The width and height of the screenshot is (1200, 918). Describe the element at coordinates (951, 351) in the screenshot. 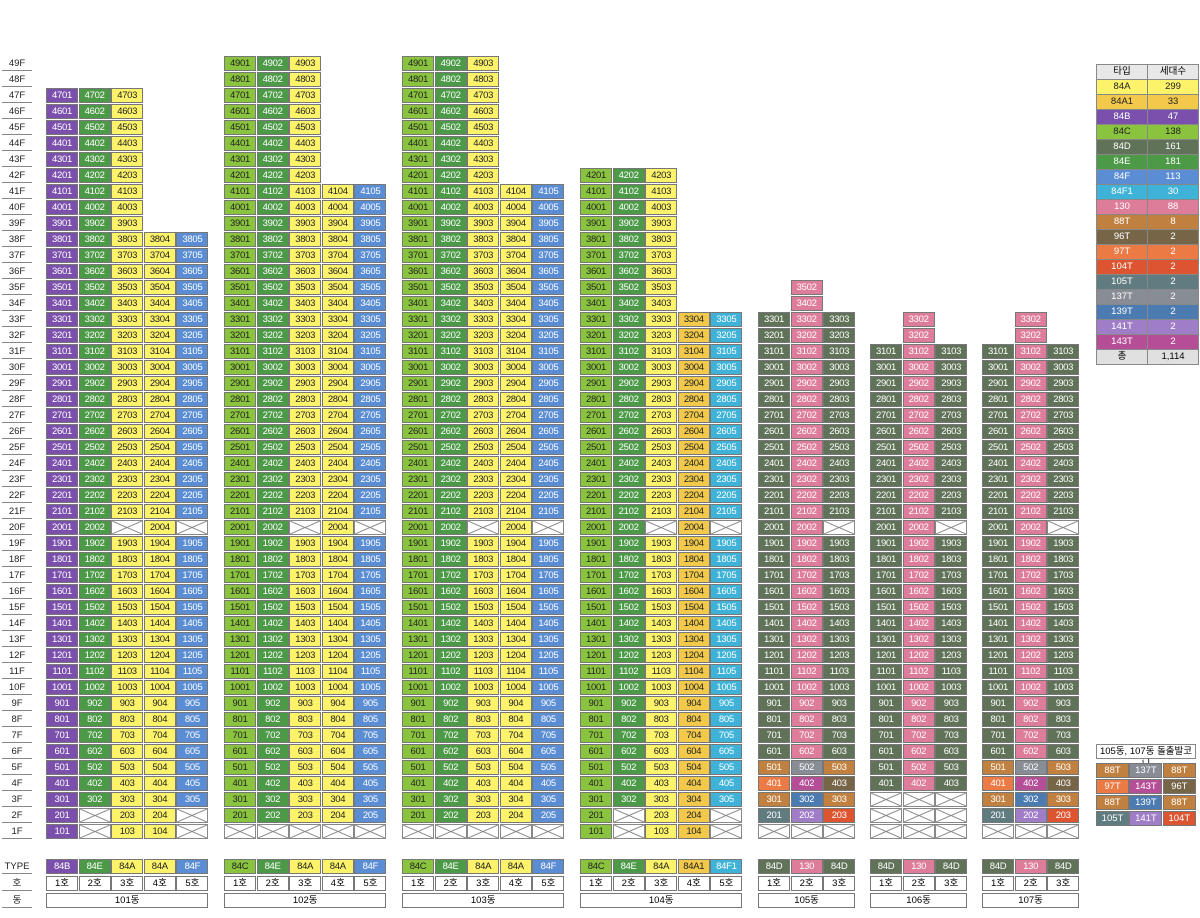

I see `unit-cell: 3103` at that location.